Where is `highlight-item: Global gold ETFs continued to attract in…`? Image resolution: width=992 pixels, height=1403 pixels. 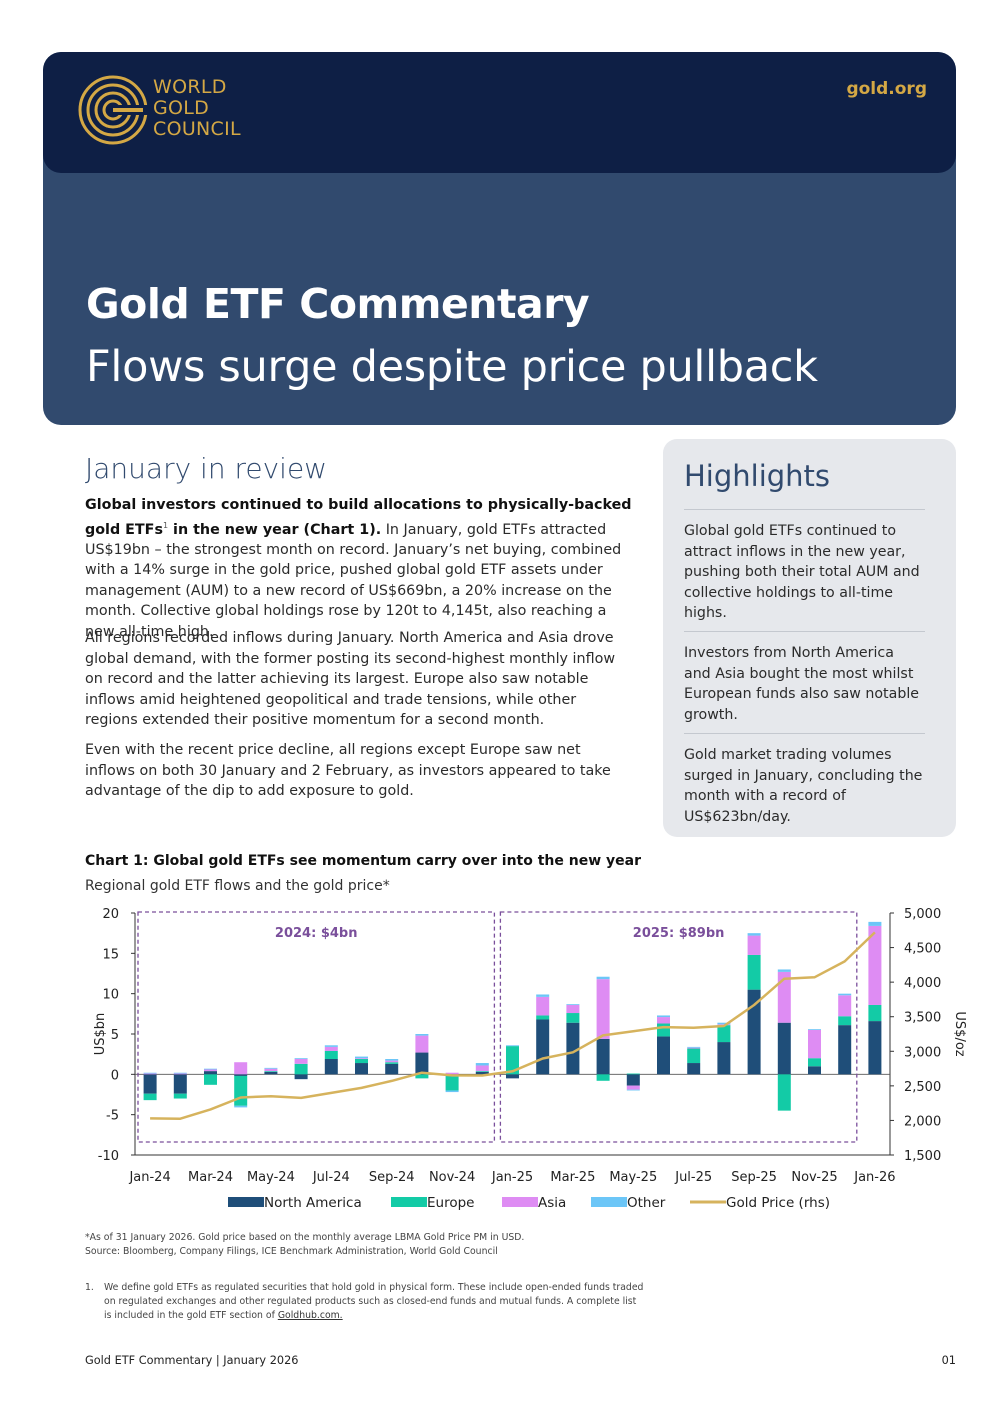
highlight-item: Global gold ETFs continued to attract in… is located at coordinates (802, 572).